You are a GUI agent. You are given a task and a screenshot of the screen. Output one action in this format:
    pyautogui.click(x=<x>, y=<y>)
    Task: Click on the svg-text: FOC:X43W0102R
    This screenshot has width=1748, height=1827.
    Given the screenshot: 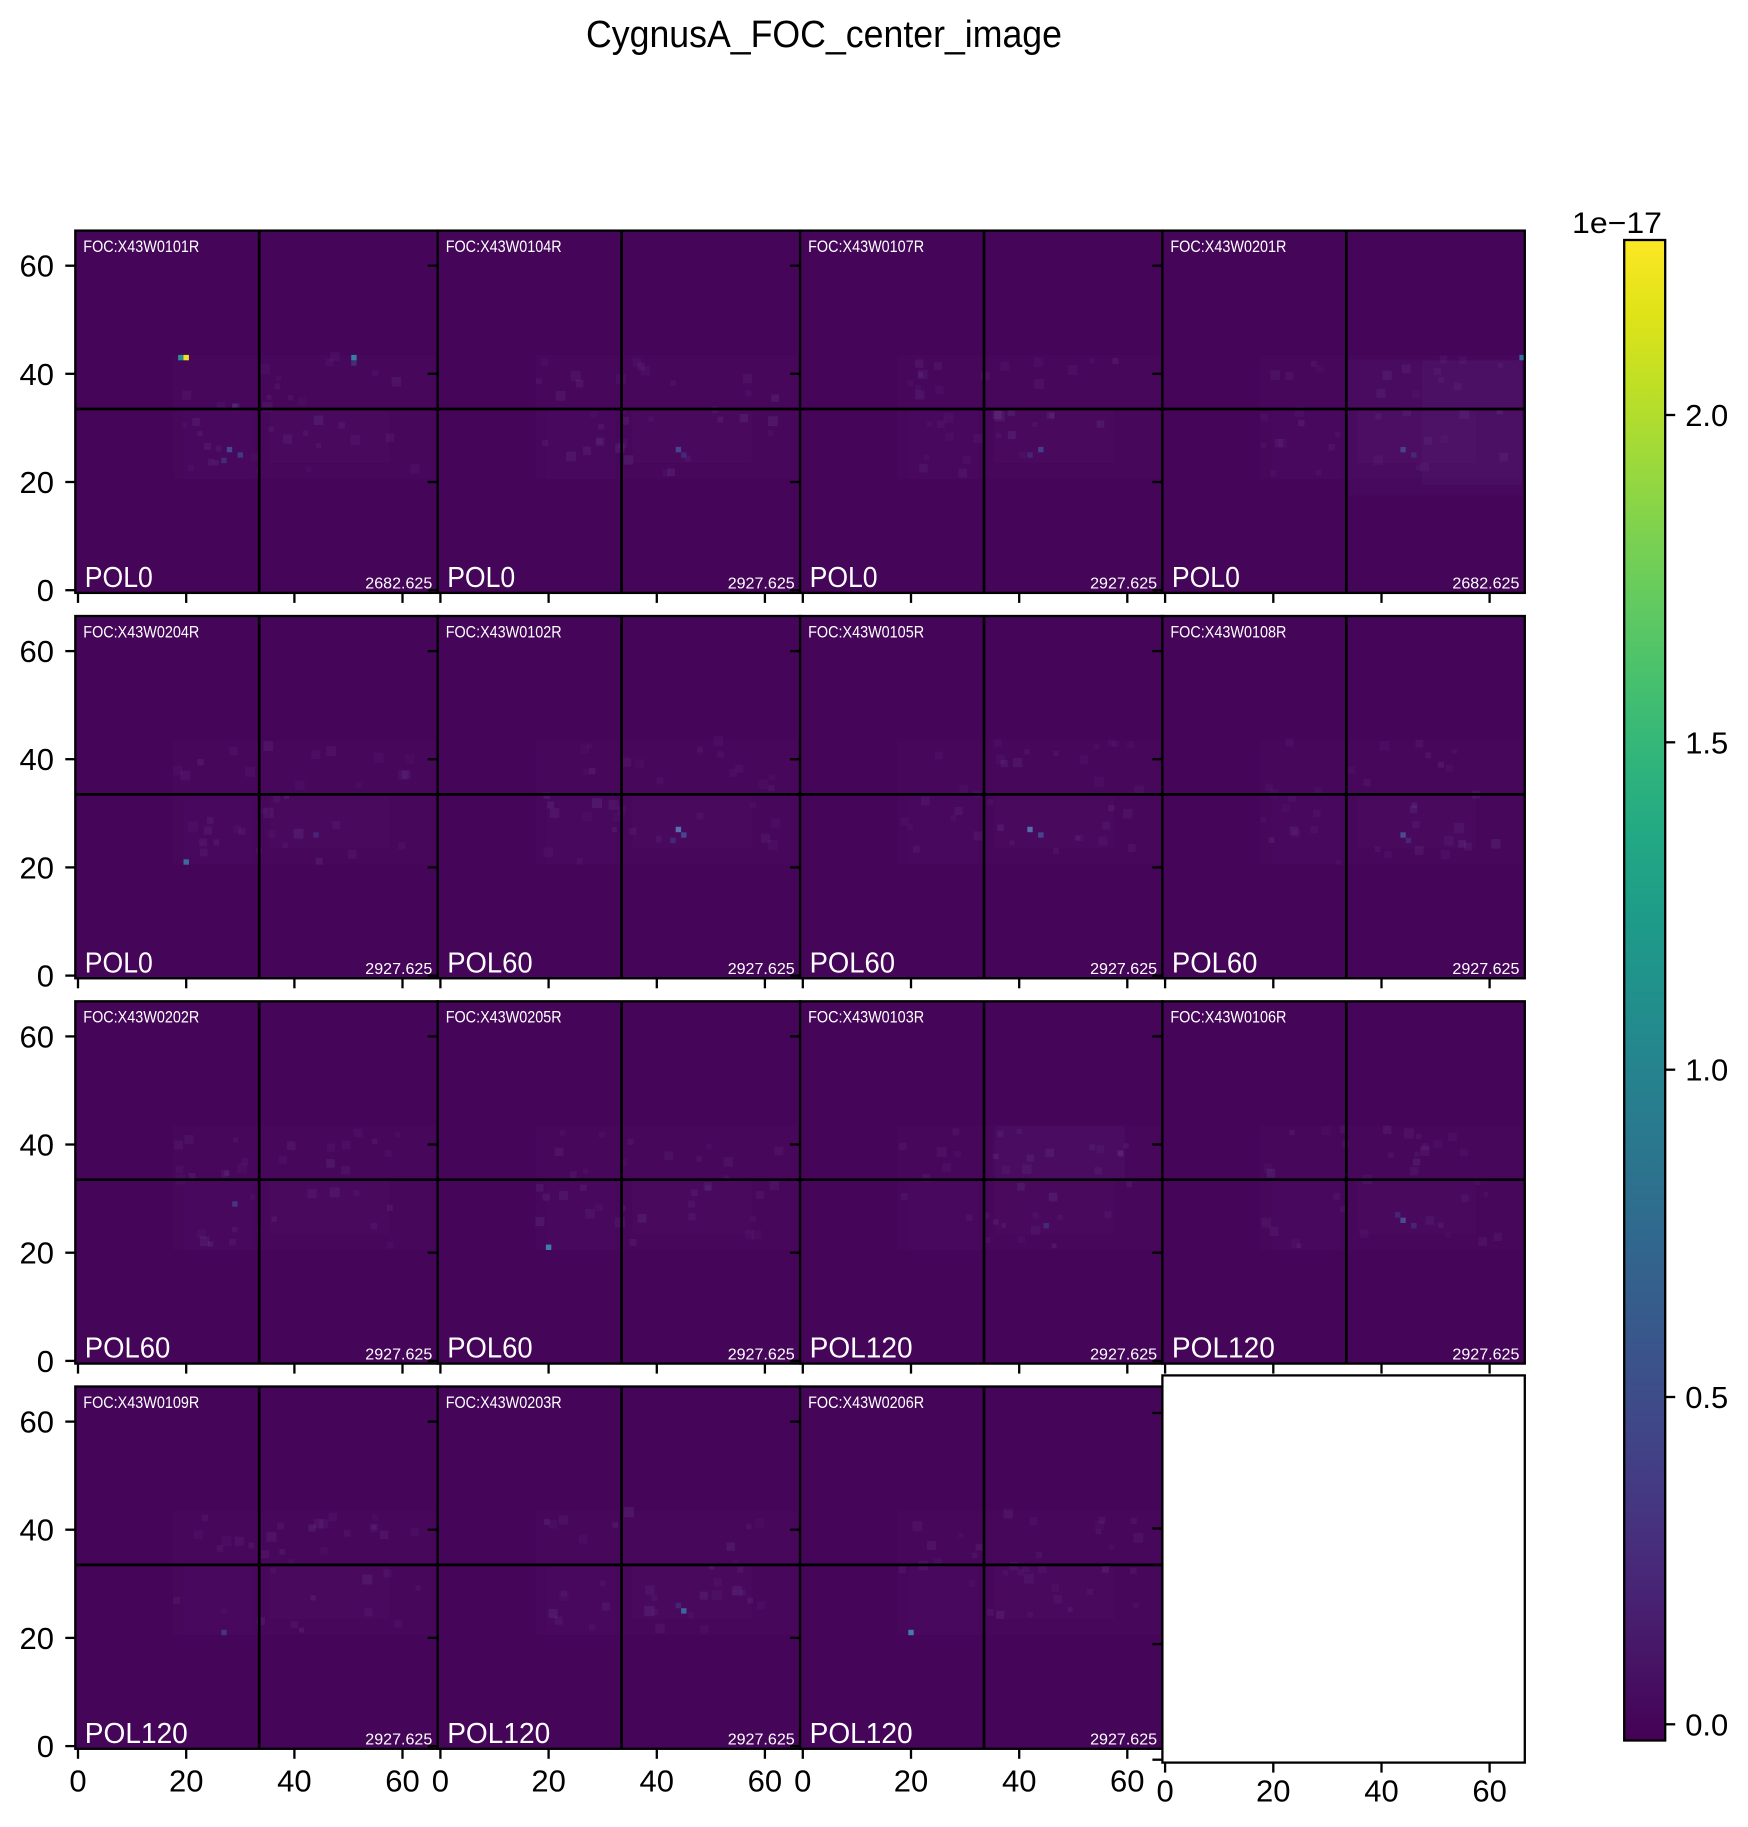 What is the action you would take?
    pyautogui.click(x=504, y=631)
    